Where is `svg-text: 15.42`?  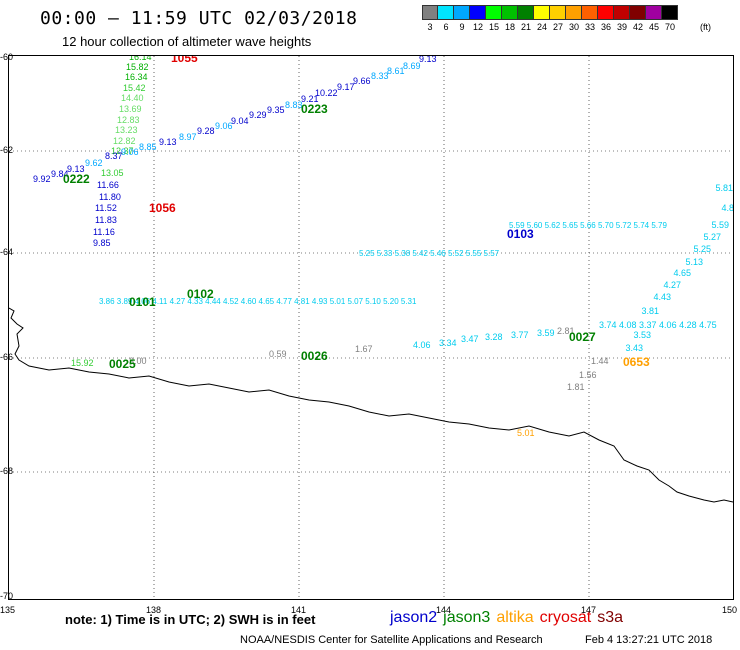 svg-text: 15.42 is located at coordinates (134, 88).